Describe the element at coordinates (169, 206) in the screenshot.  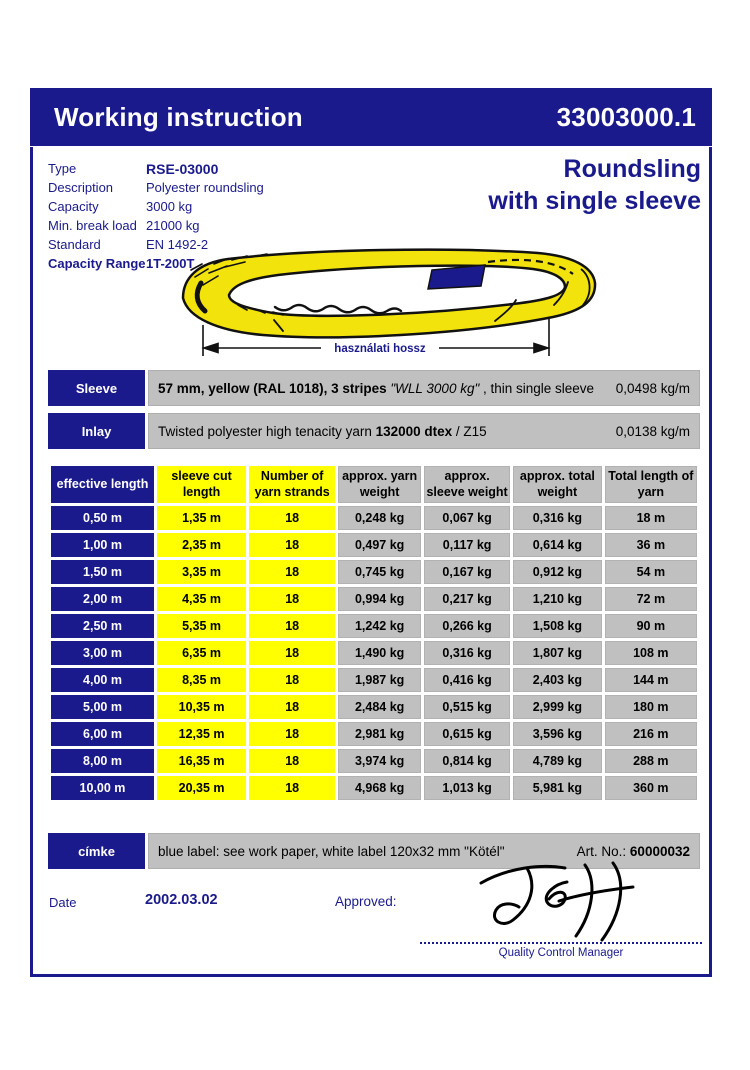
I see `spec-value: 3000 kg` at that location.